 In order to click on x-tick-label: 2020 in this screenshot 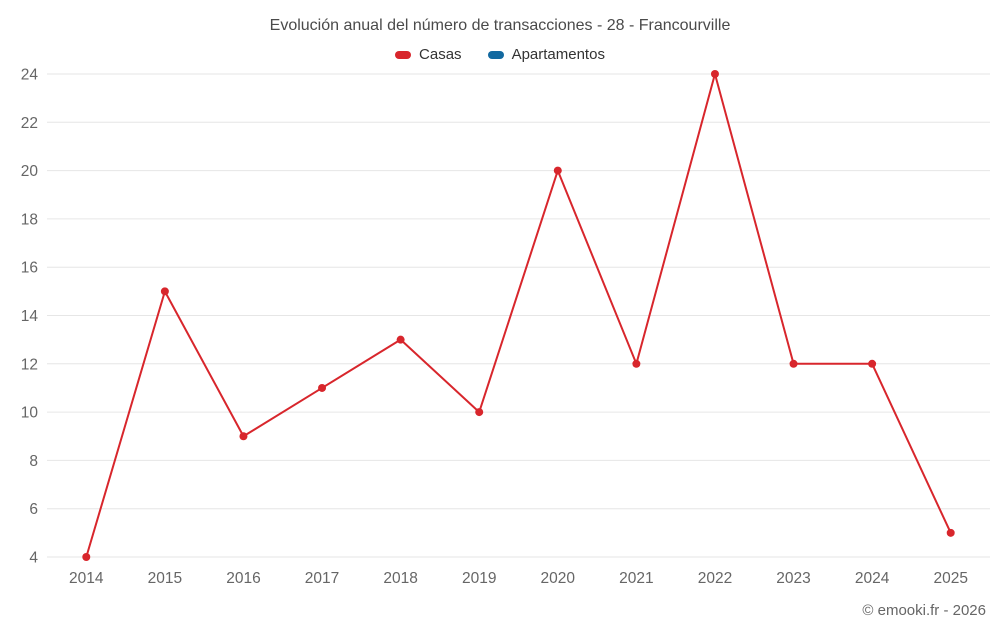, I will do `click(558, 578)`.